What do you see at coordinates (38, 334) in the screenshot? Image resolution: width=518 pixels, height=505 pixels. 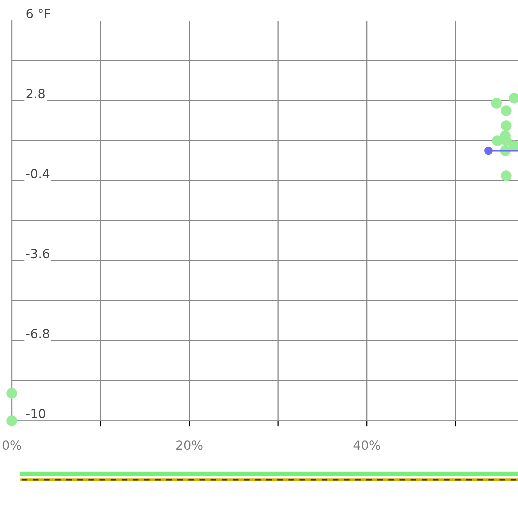 I see `y-tick-label: -6.8` at bounding box center [38, 334].